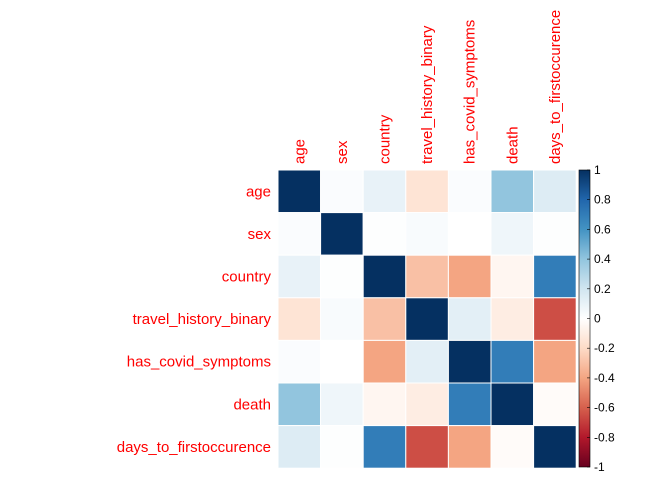  What do you see at coordinates (252, 404) in the screenshot?
I see `row-label-death: death` at bounding box center [252, 404].